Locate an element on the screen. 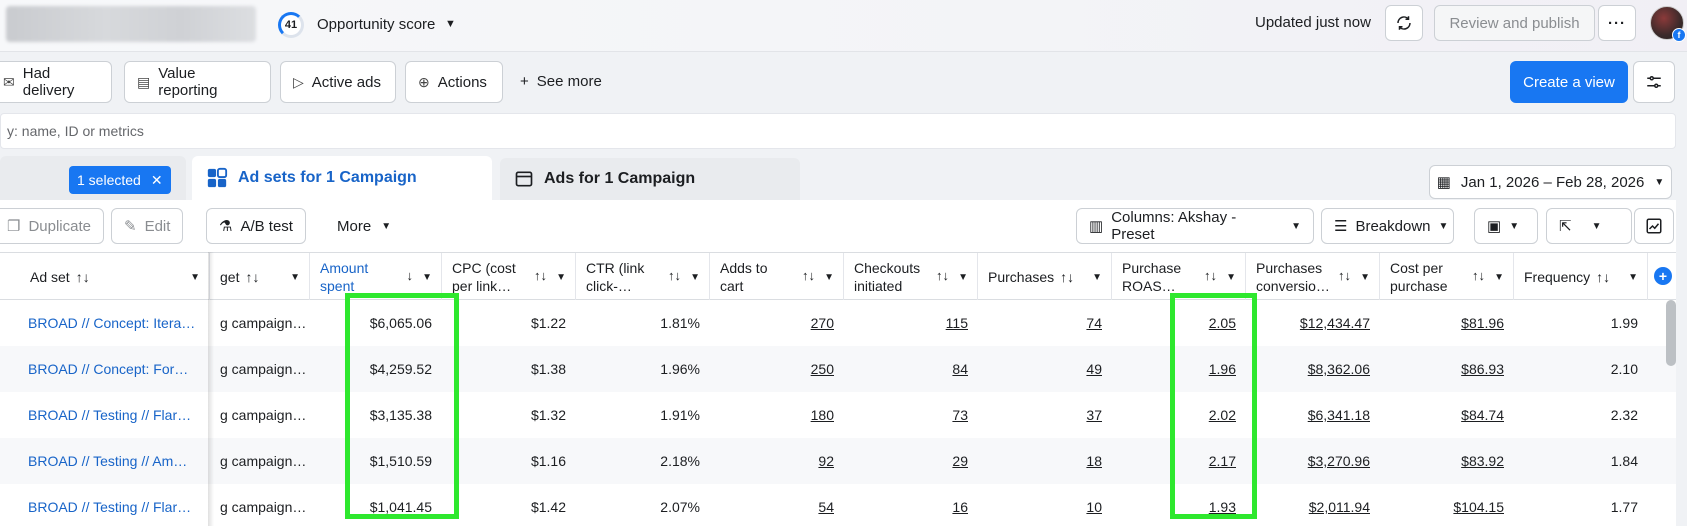 Image resolution: width=1687 pixels, height=526 pixels. header-ctr: CTR (link click-… ↑↓ ▼ is located at coordinates (643, 276).